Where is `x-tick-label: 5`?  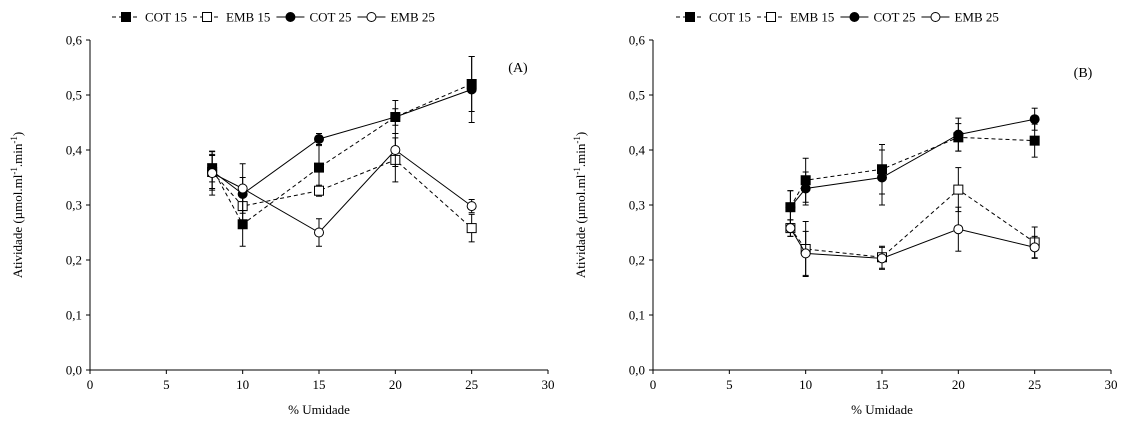
x-tick-label: 5 is located at coordinates (729, 384).